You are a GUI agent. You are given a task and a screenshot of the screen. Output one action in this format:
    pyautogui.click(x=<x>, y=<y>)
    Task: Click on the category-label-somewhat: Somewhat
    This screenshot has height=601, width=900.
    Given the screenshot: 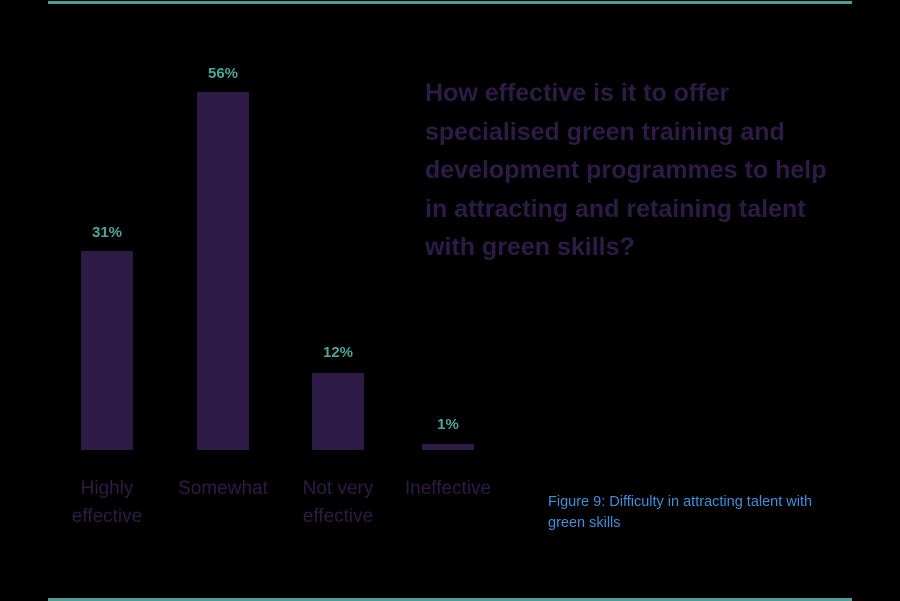 What is the action you would take?
    pyautogui.click(x=223, y=489)
    